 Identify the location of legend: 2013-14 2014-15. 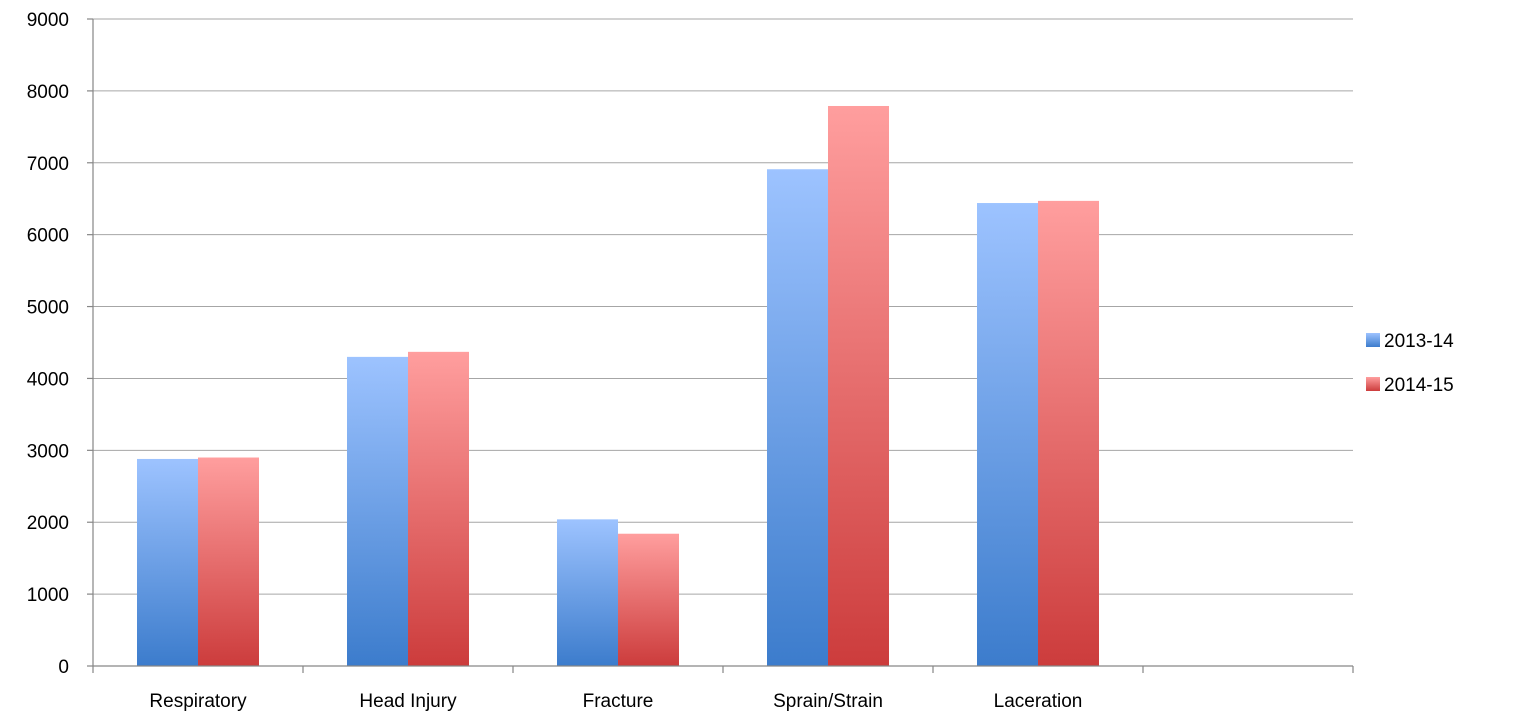
(1410, 363).